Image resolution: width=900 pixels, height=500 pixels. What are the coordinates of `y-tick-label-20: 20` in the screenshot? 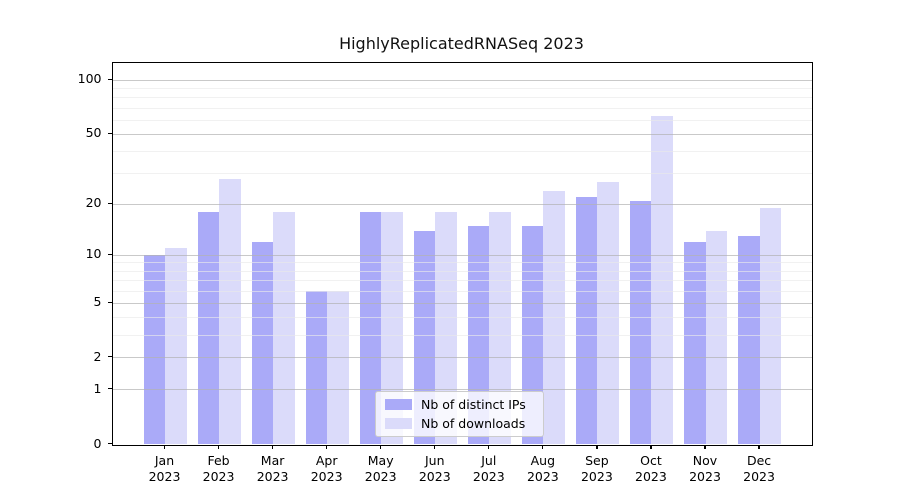 It's located at (93, 203).